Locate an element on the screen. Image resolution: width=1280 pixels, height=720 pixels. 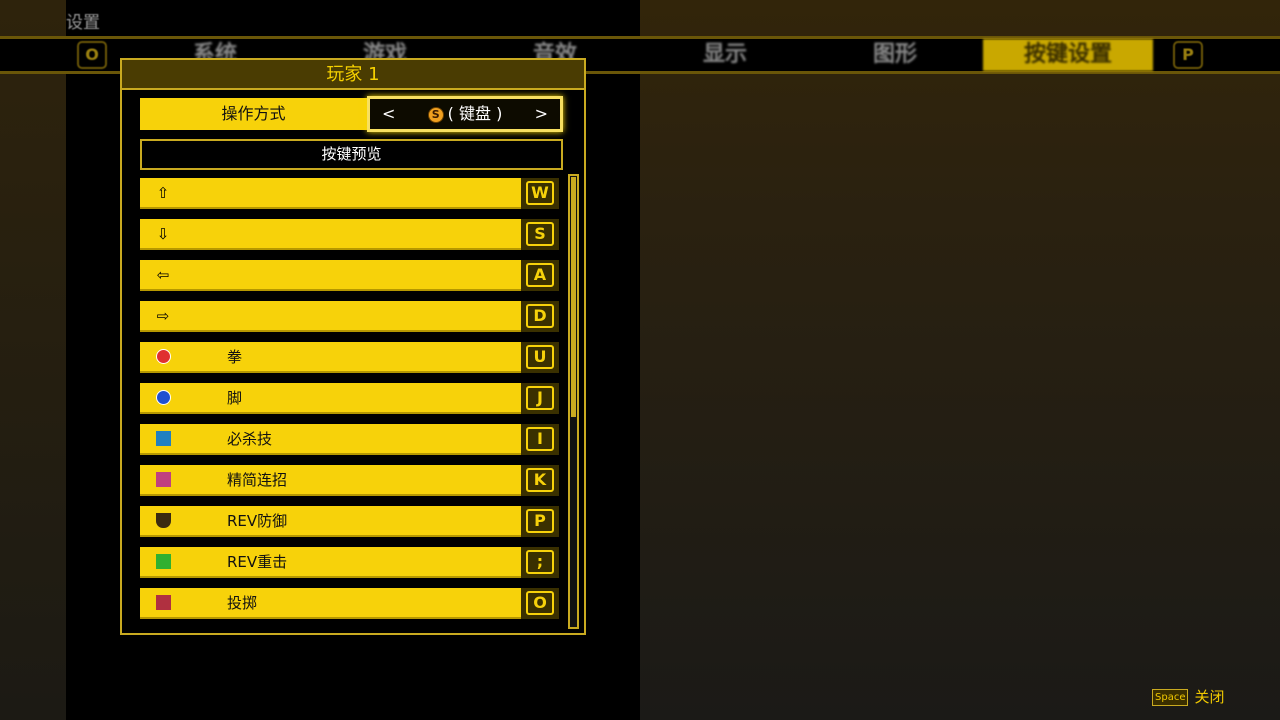
close-hint: Space 关闭 is located at coordinates (1188, 696).